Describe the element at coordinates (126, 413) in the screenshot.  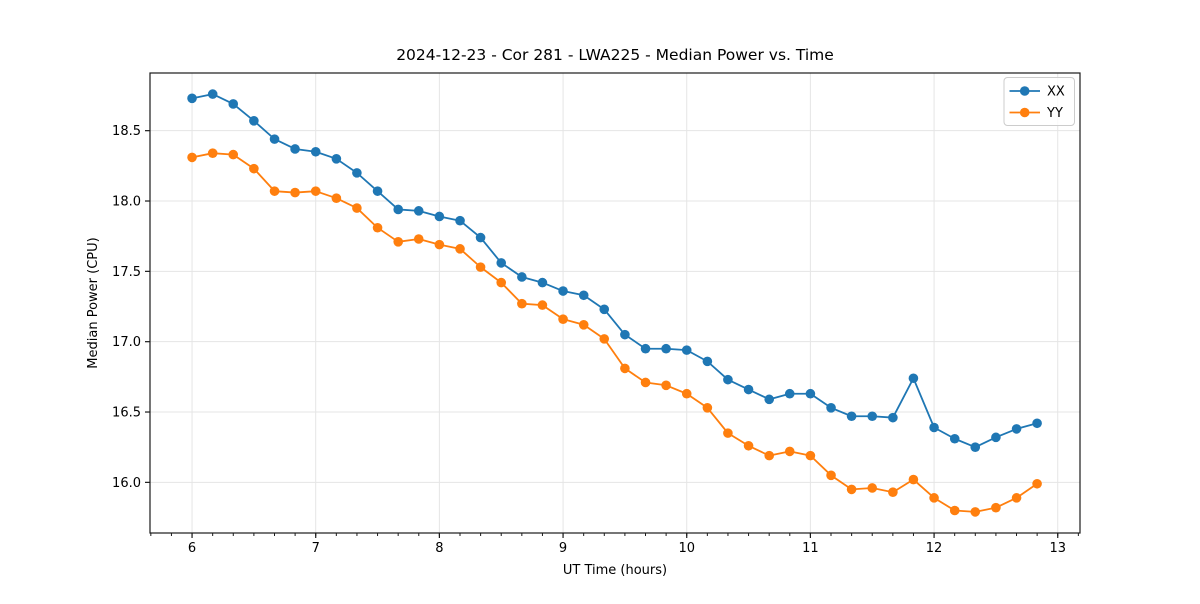
I see `y-tick-label: 16.5` at that location.